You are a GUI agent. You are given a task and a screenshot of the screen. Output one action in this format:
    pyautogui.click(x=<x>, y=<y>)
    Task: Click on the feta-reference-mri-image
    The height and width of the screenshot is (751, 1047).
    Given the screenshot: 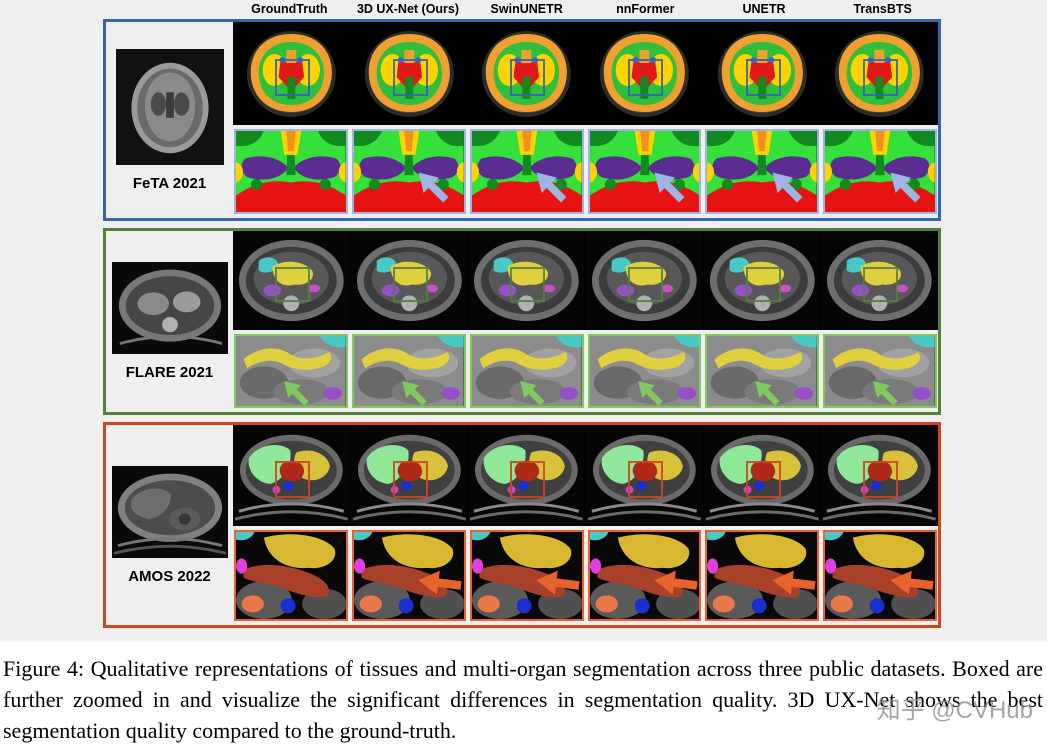 What is the action you would take?
    pyautogui.click(x=169, y=106)
    